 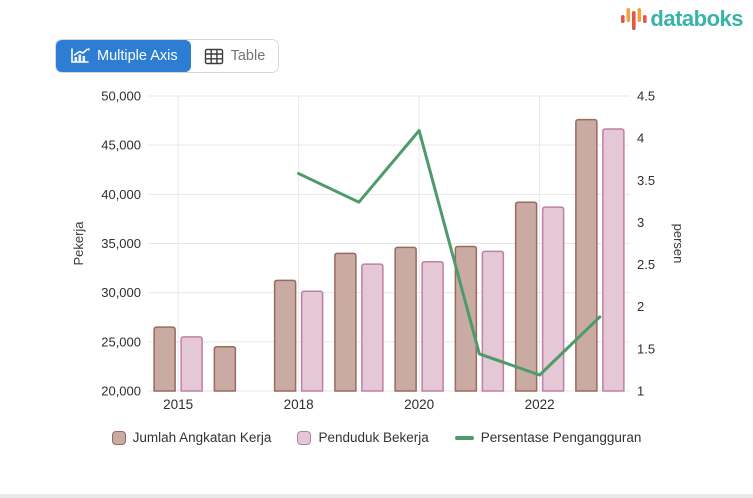 What do you see at coordinates (526, 296) in the screenshot?
I see `bar-jumlah-angkatan-kerja-2022` at bounding box center [526, 296].